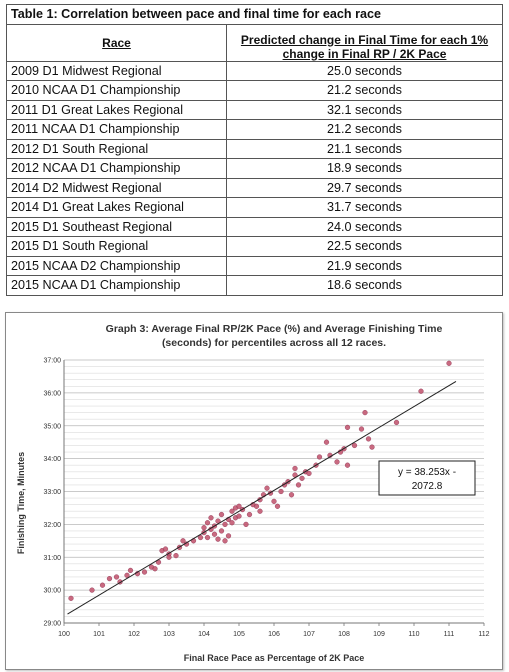 This screenshot has width=509, height=672. I want to click on y-axis-title: Finishing Time, Minutes, so click(21, 503).